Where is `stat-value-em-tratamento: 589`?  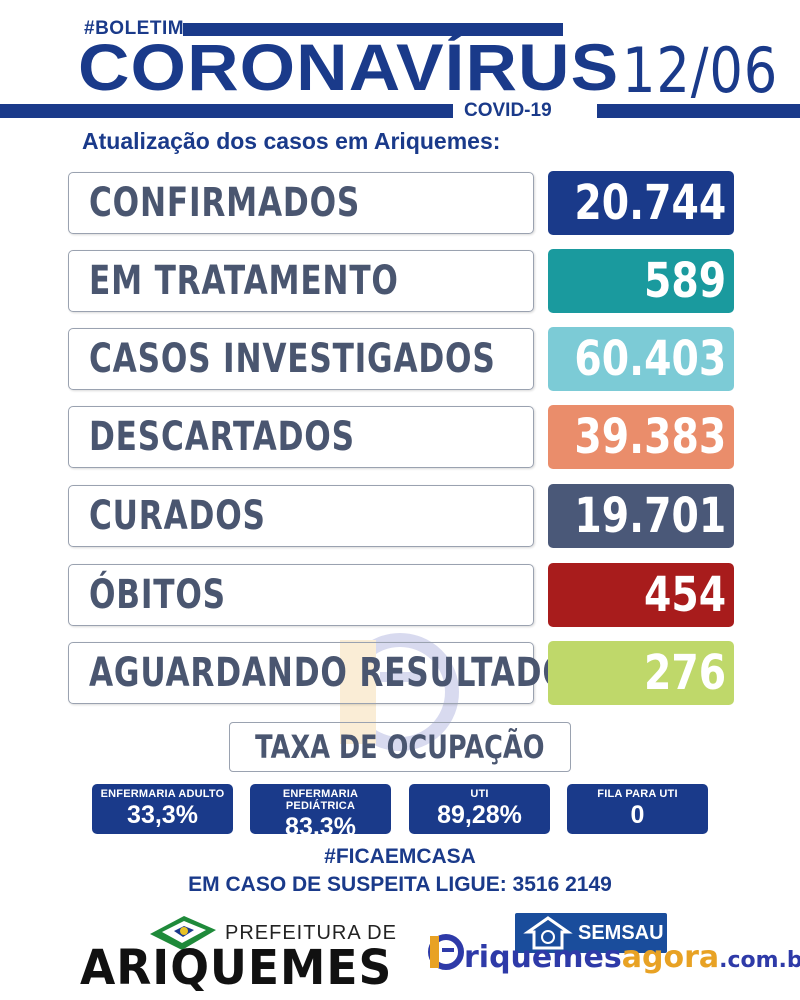
stat-value-em-tratamento: 589 is located at coordinates (641, 281).